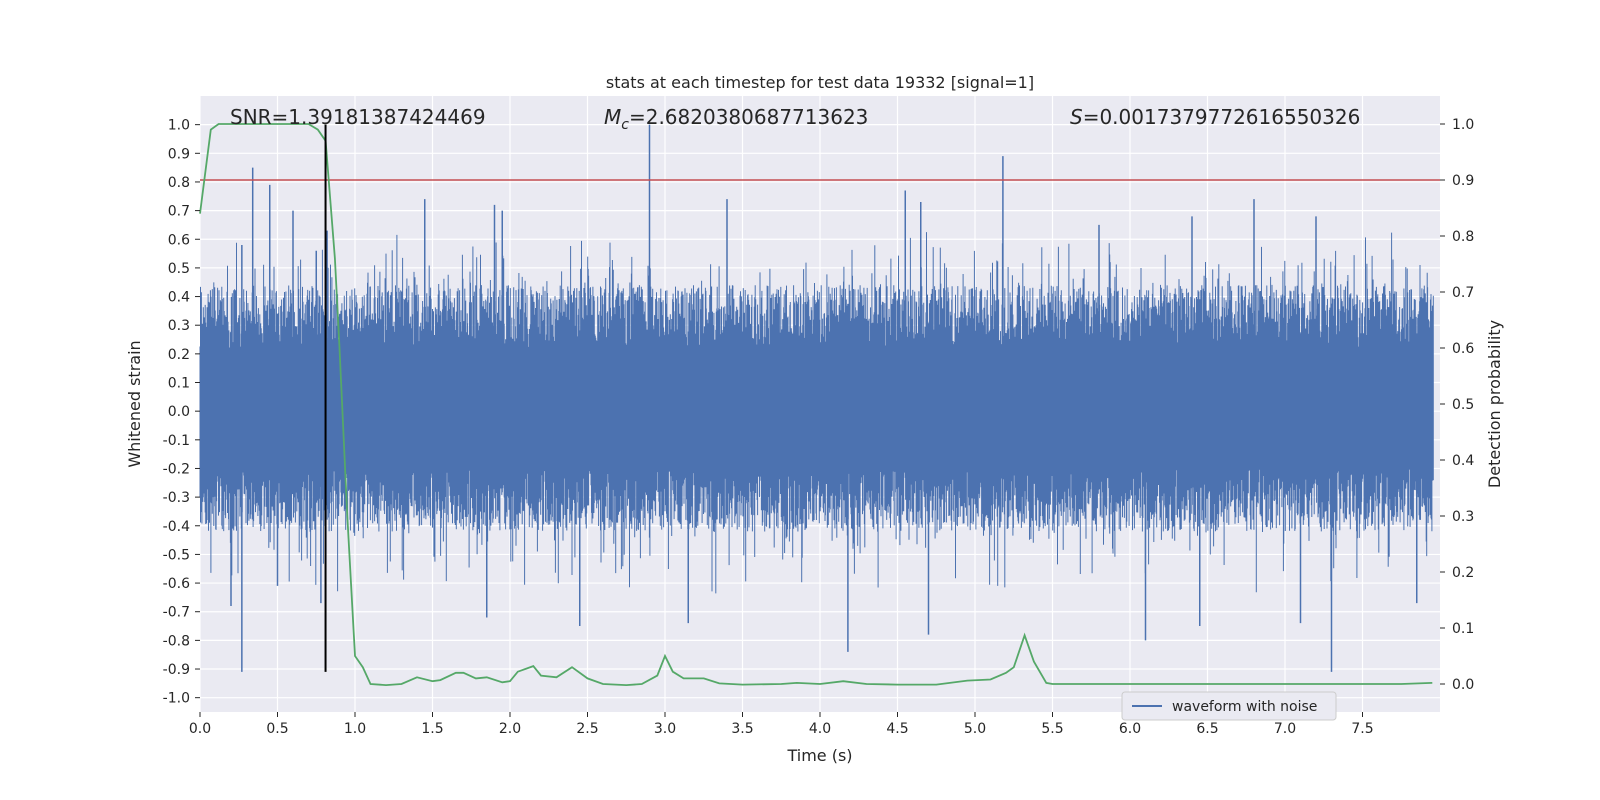 This screenshot has height=800, width=1600. Describe the element at coordinates (1463, 349) in the screenshot. I see `y2-tick-label-4: 0.6` at that location.